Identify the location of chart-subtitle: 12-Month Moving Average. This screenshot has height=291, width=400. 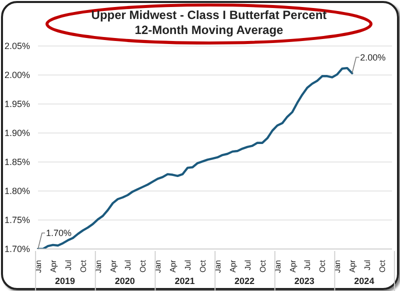
(209, 30).